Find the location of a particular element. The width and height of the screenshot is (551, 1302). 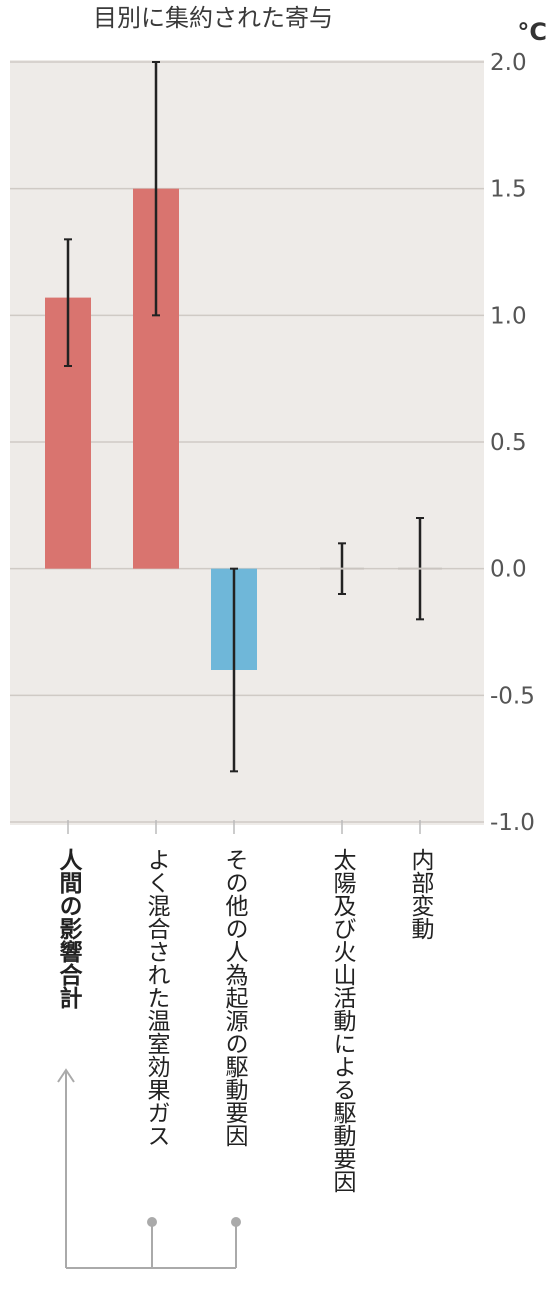

unit-label: °C is located at coordinates (532, 32).